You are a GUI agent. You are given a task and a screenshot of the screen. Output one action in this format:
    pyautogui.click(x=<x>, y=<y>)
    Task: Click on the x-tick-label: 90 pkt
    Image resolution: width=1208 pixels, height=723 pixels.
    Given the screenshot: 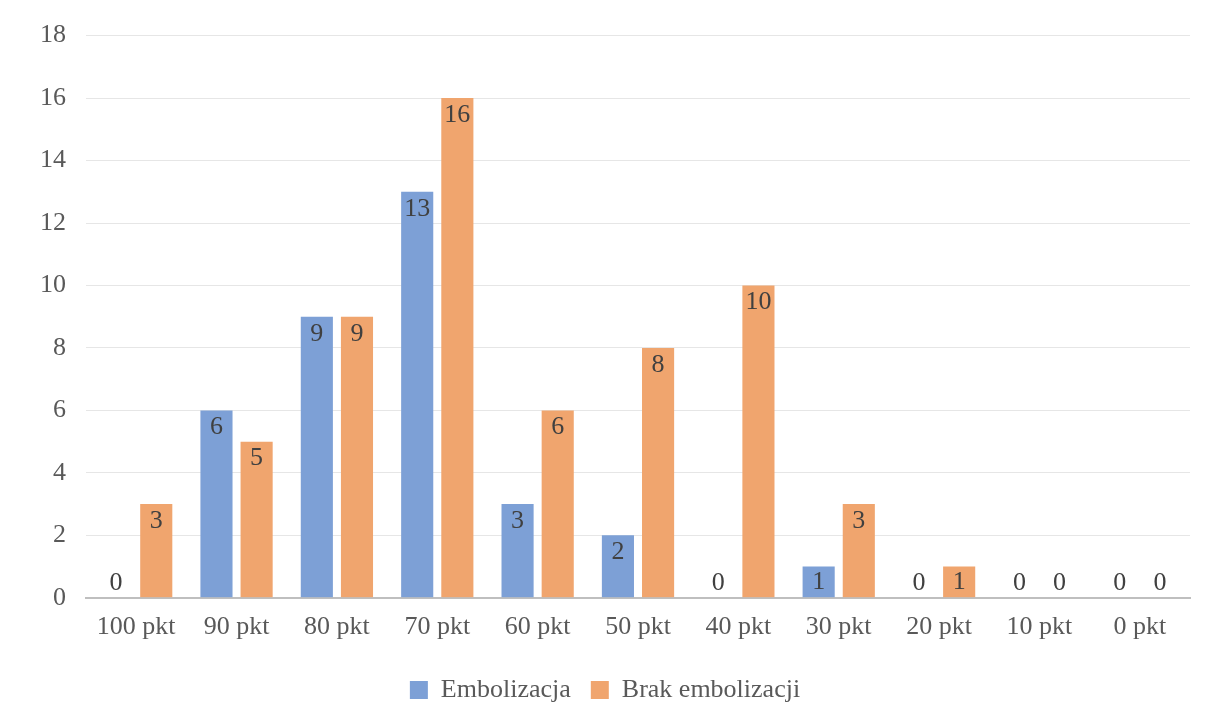 What is the action you would take?
    pyautogui.click(x=237, y=626)
    